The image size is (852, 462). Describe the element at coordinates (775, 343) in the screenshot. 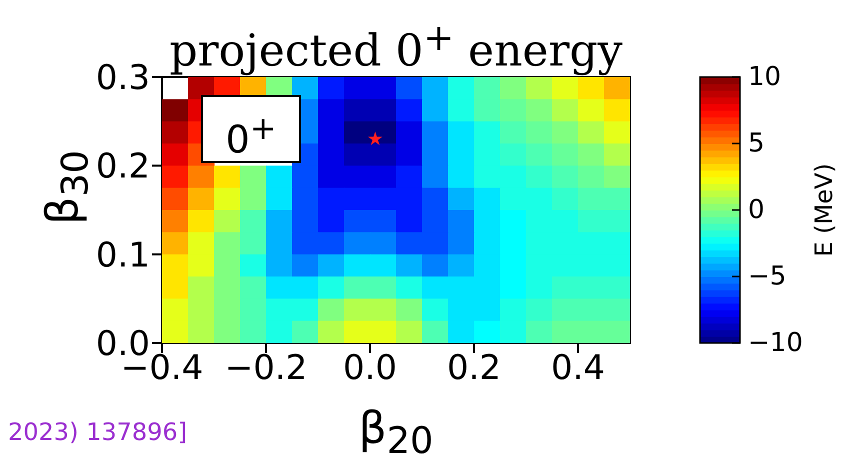

I see `color-bar-label: −10` at that location.